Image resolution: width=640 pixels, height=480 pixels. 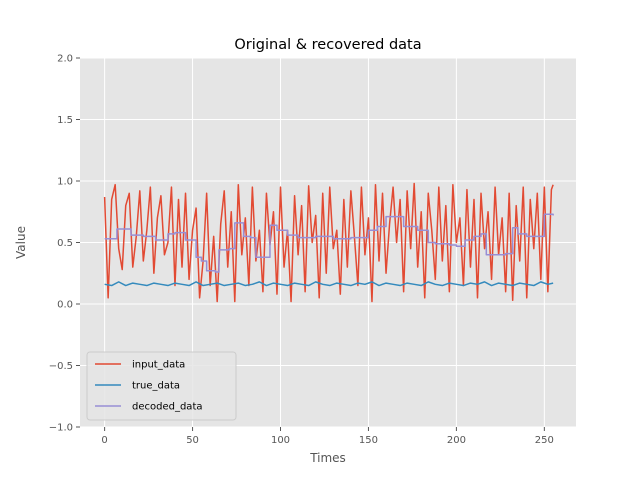 What do you see at coordinates (104, 440) in the screenshot?
I see `x-tick-label: 0` at bounding box center [104, 440].